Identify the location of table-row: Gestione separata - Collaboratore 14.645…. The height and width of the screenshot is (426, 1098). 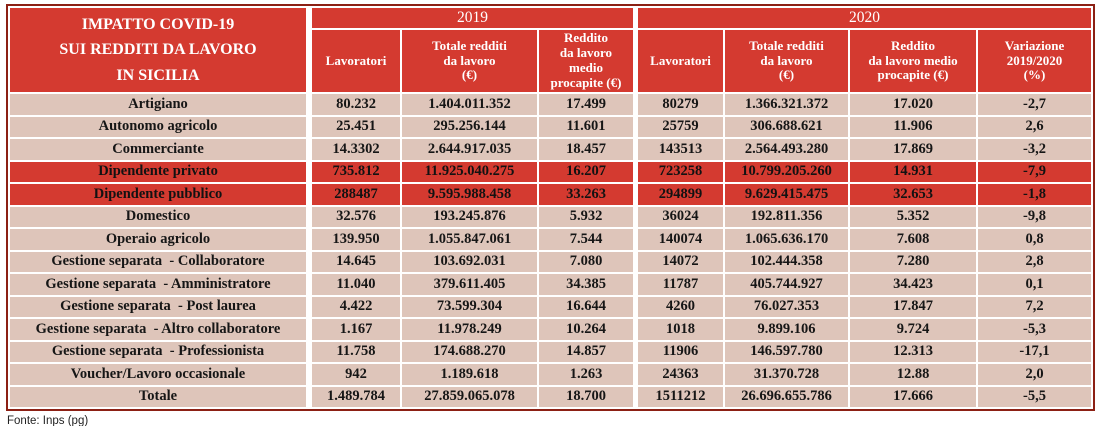
(550, 261).